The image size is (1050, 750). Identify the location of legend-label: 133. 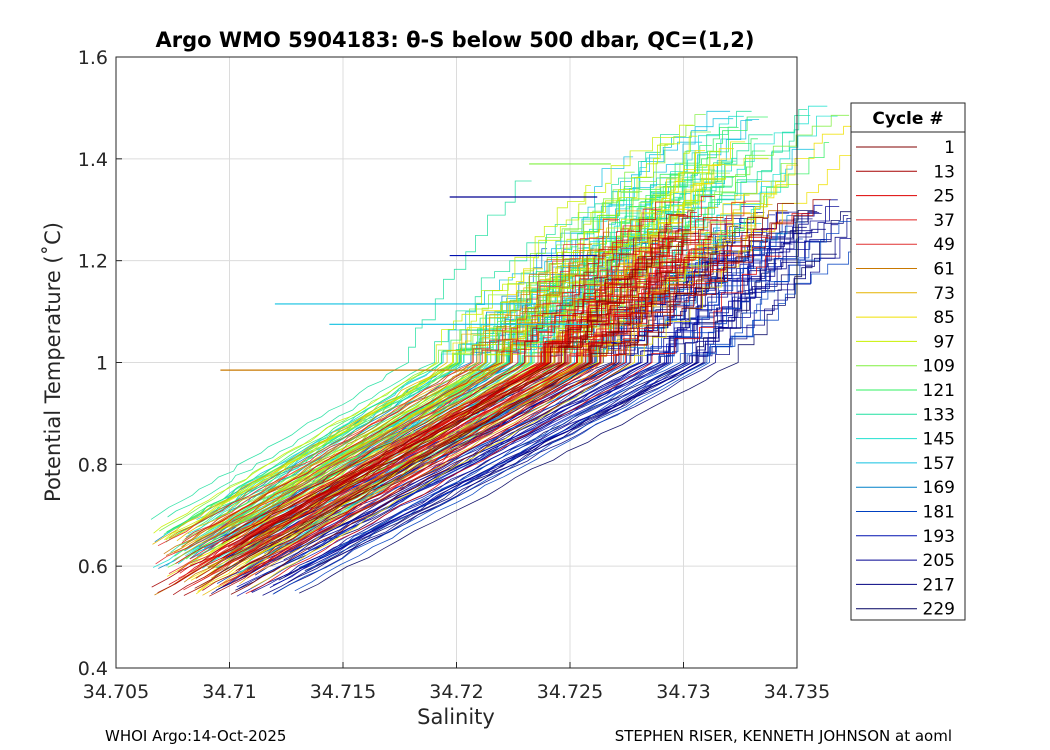
(939, 415).